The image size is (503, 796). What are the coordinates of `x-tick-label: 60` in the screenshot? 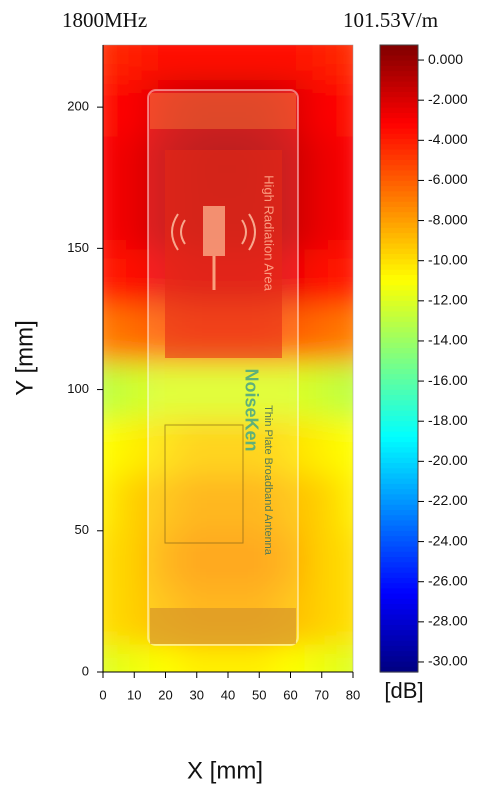 It's located at (290, 694).